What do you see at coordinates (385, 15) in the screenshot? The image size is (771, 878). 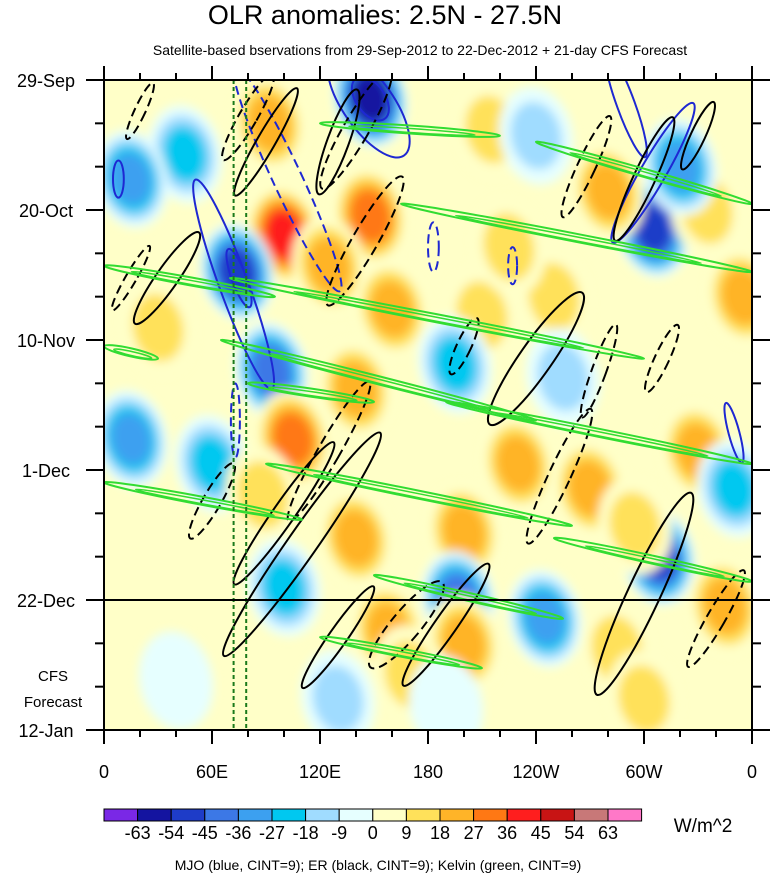 I see `chart-title: OLR anomalies: 2.5N - 27.5N` at bounding box center [385, 15].